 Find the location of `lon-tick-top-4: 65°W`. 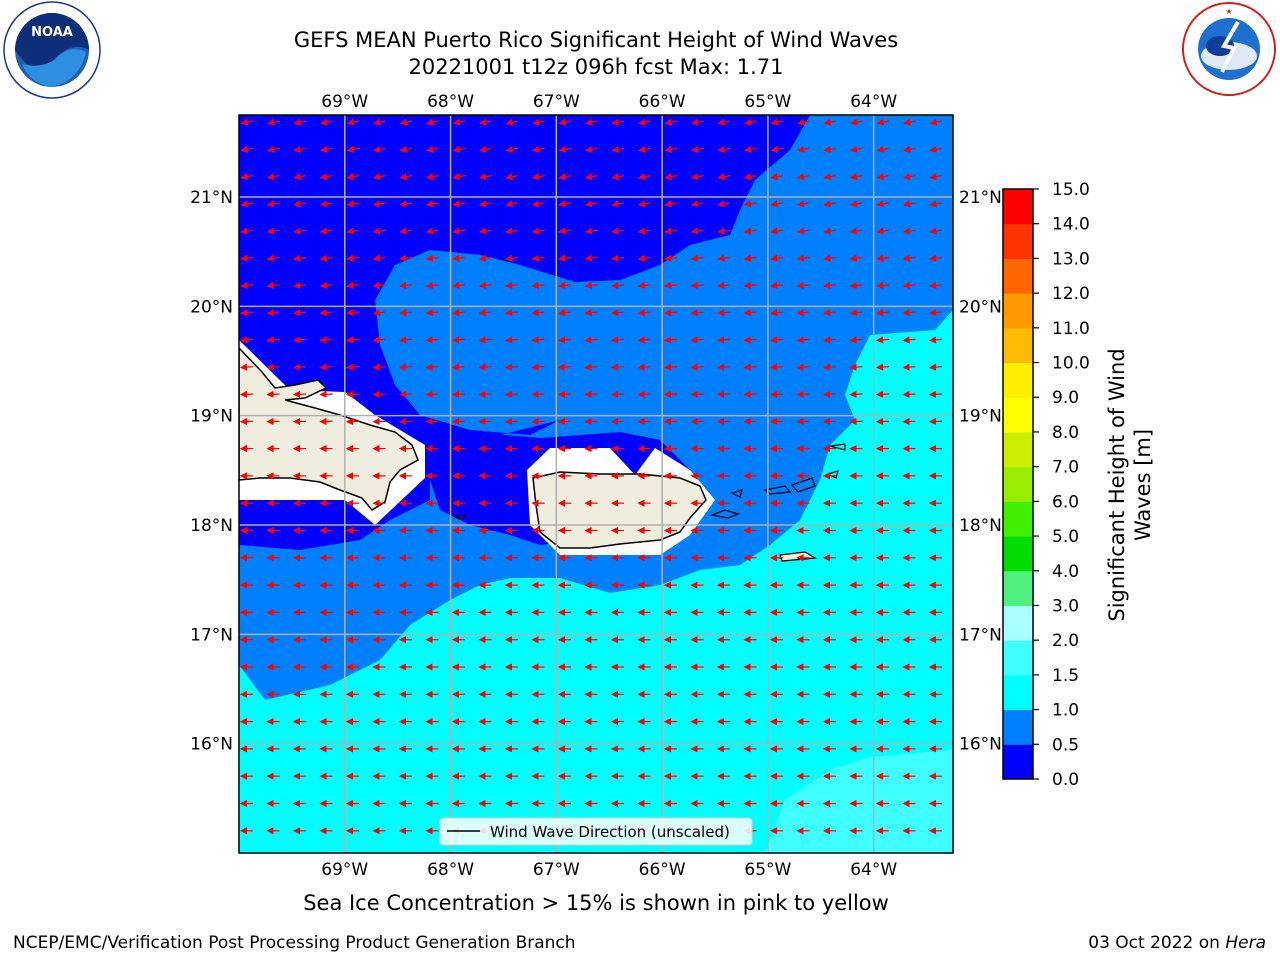

lon-tick-top-4: 65°W is located at coordinates (767, 102).